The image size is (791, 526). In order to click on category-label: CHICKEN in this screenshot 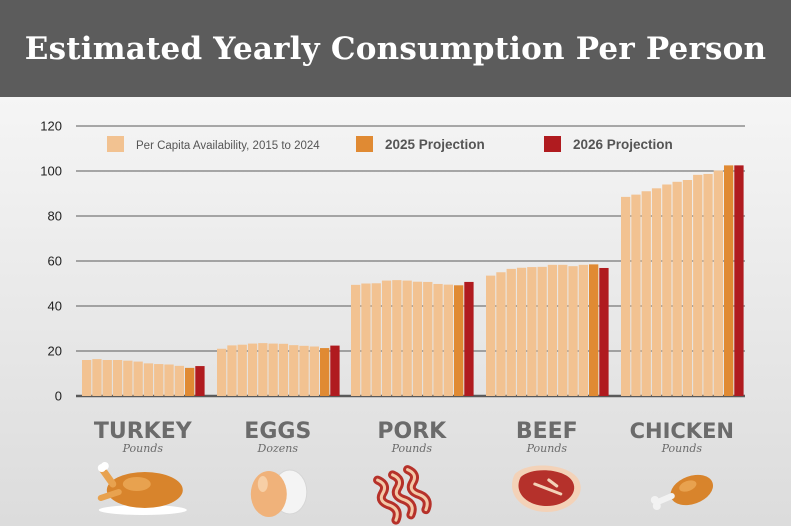, I will do `click(682, 431)`.